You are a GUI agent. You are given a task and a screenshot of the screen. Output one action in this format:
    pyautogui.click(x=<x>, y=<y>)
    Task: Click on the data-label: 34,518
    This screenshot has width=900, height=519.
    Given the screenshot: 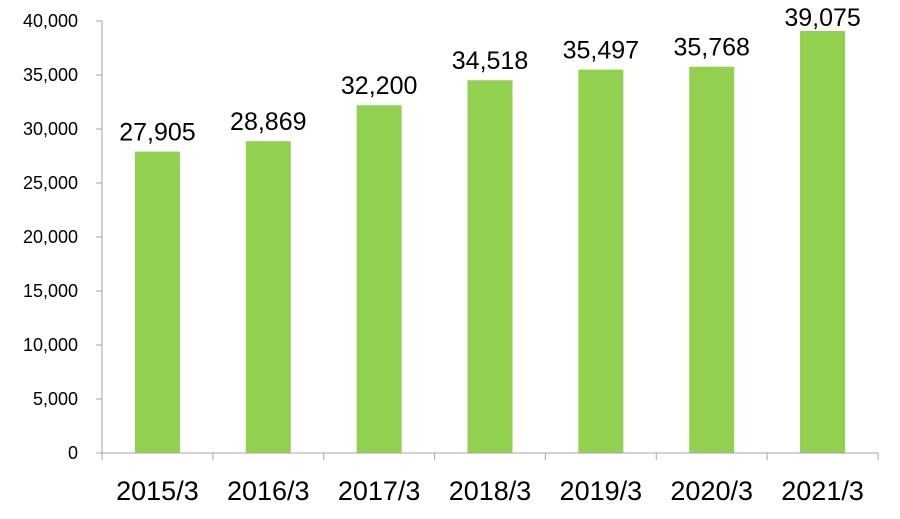 What is the action you would take?
    pyautogui.click(x=490, y=61)
    